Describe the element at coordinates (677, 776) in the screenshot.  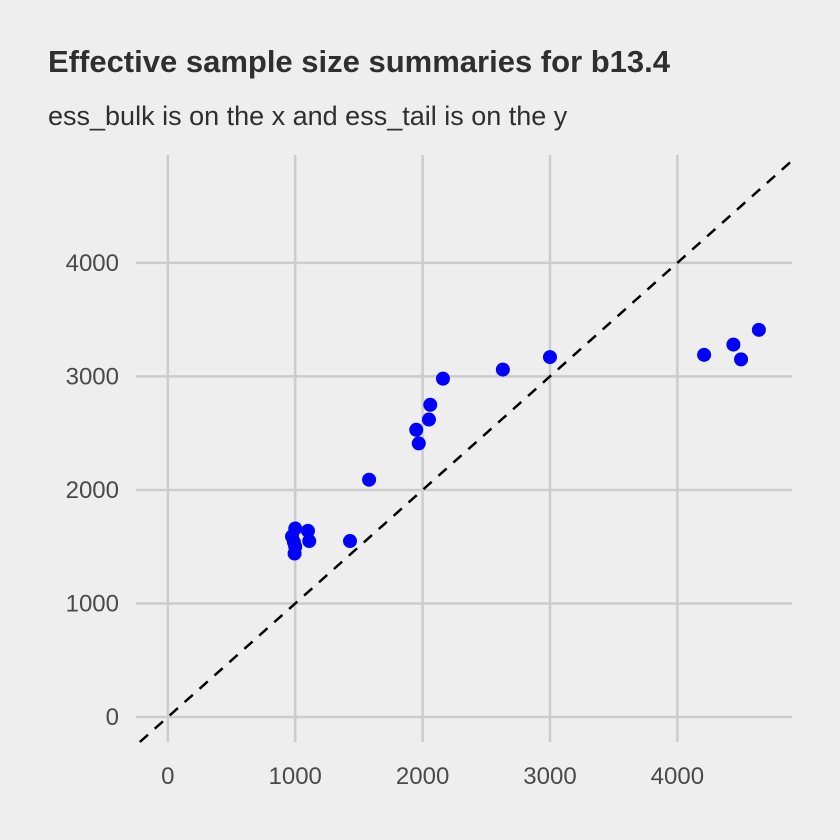
I see `x-tick-label: 4000` at that location.